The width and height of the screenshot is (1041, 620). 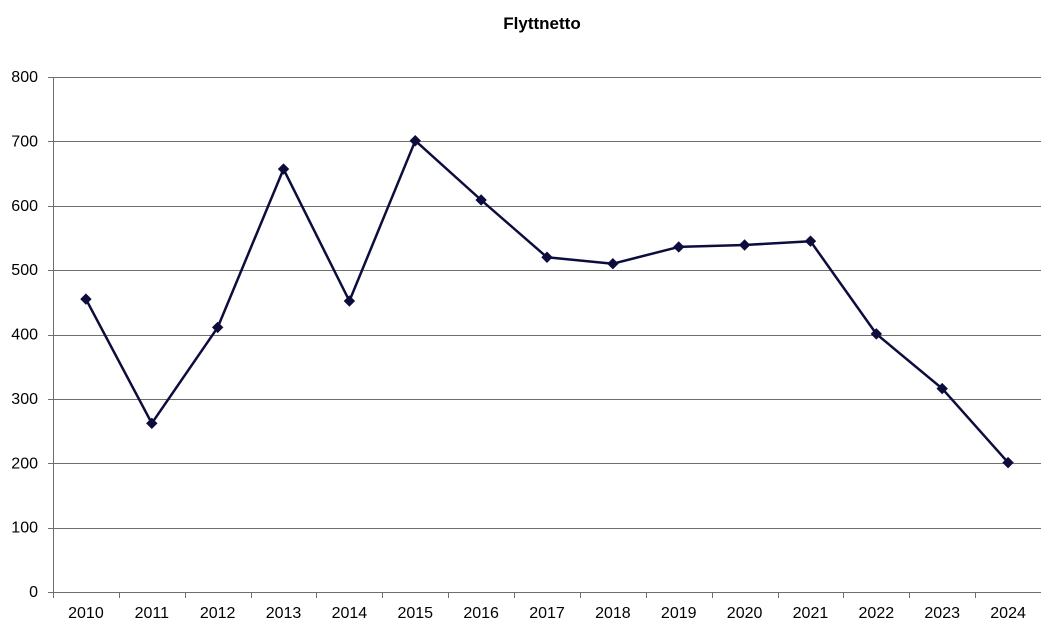 I want to click on y-tick-labels: 0 100 200 300 400 500 600 700 800, so click(x=24, y=335).